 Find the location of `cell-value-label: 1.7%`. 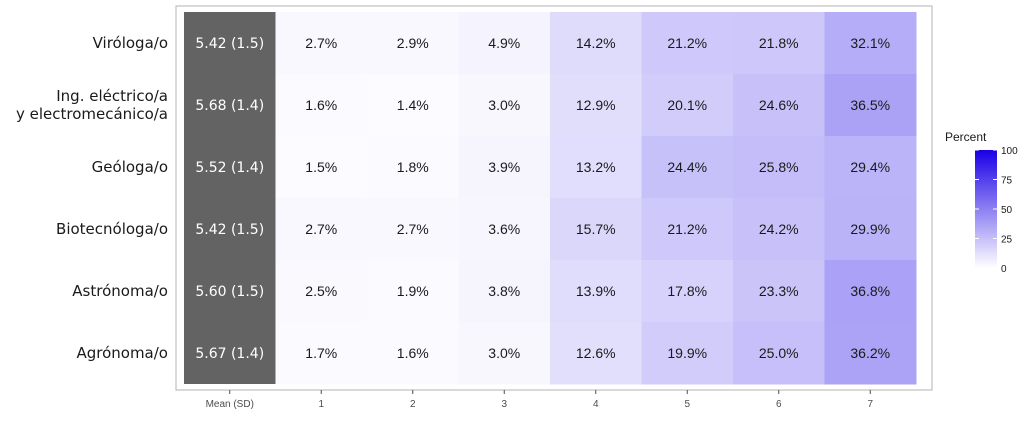

cell-value-label: 1.7% is located at coordinates (321, 353).